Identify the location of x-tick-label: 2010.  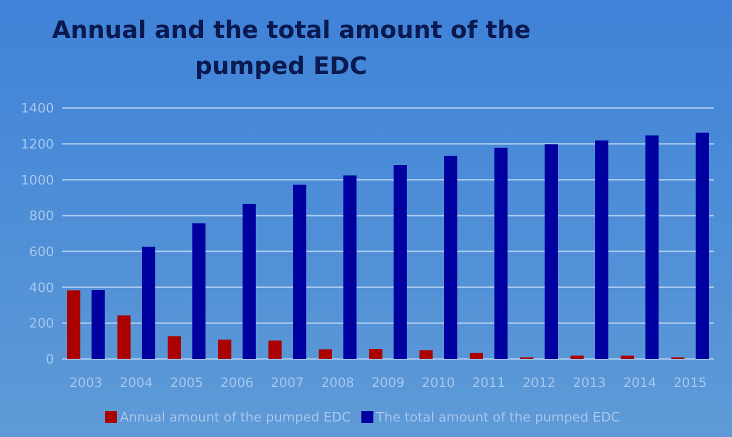
(438, 383).